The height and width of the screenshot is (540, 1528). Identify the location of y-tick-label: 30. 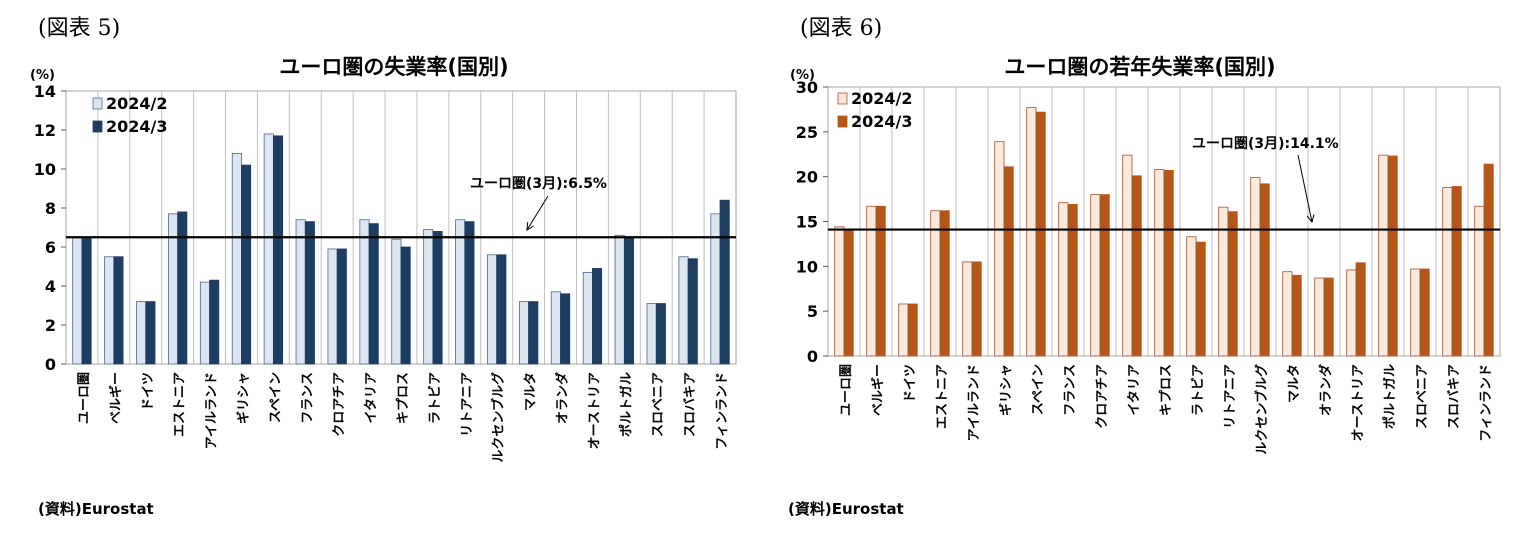
(807, 87).